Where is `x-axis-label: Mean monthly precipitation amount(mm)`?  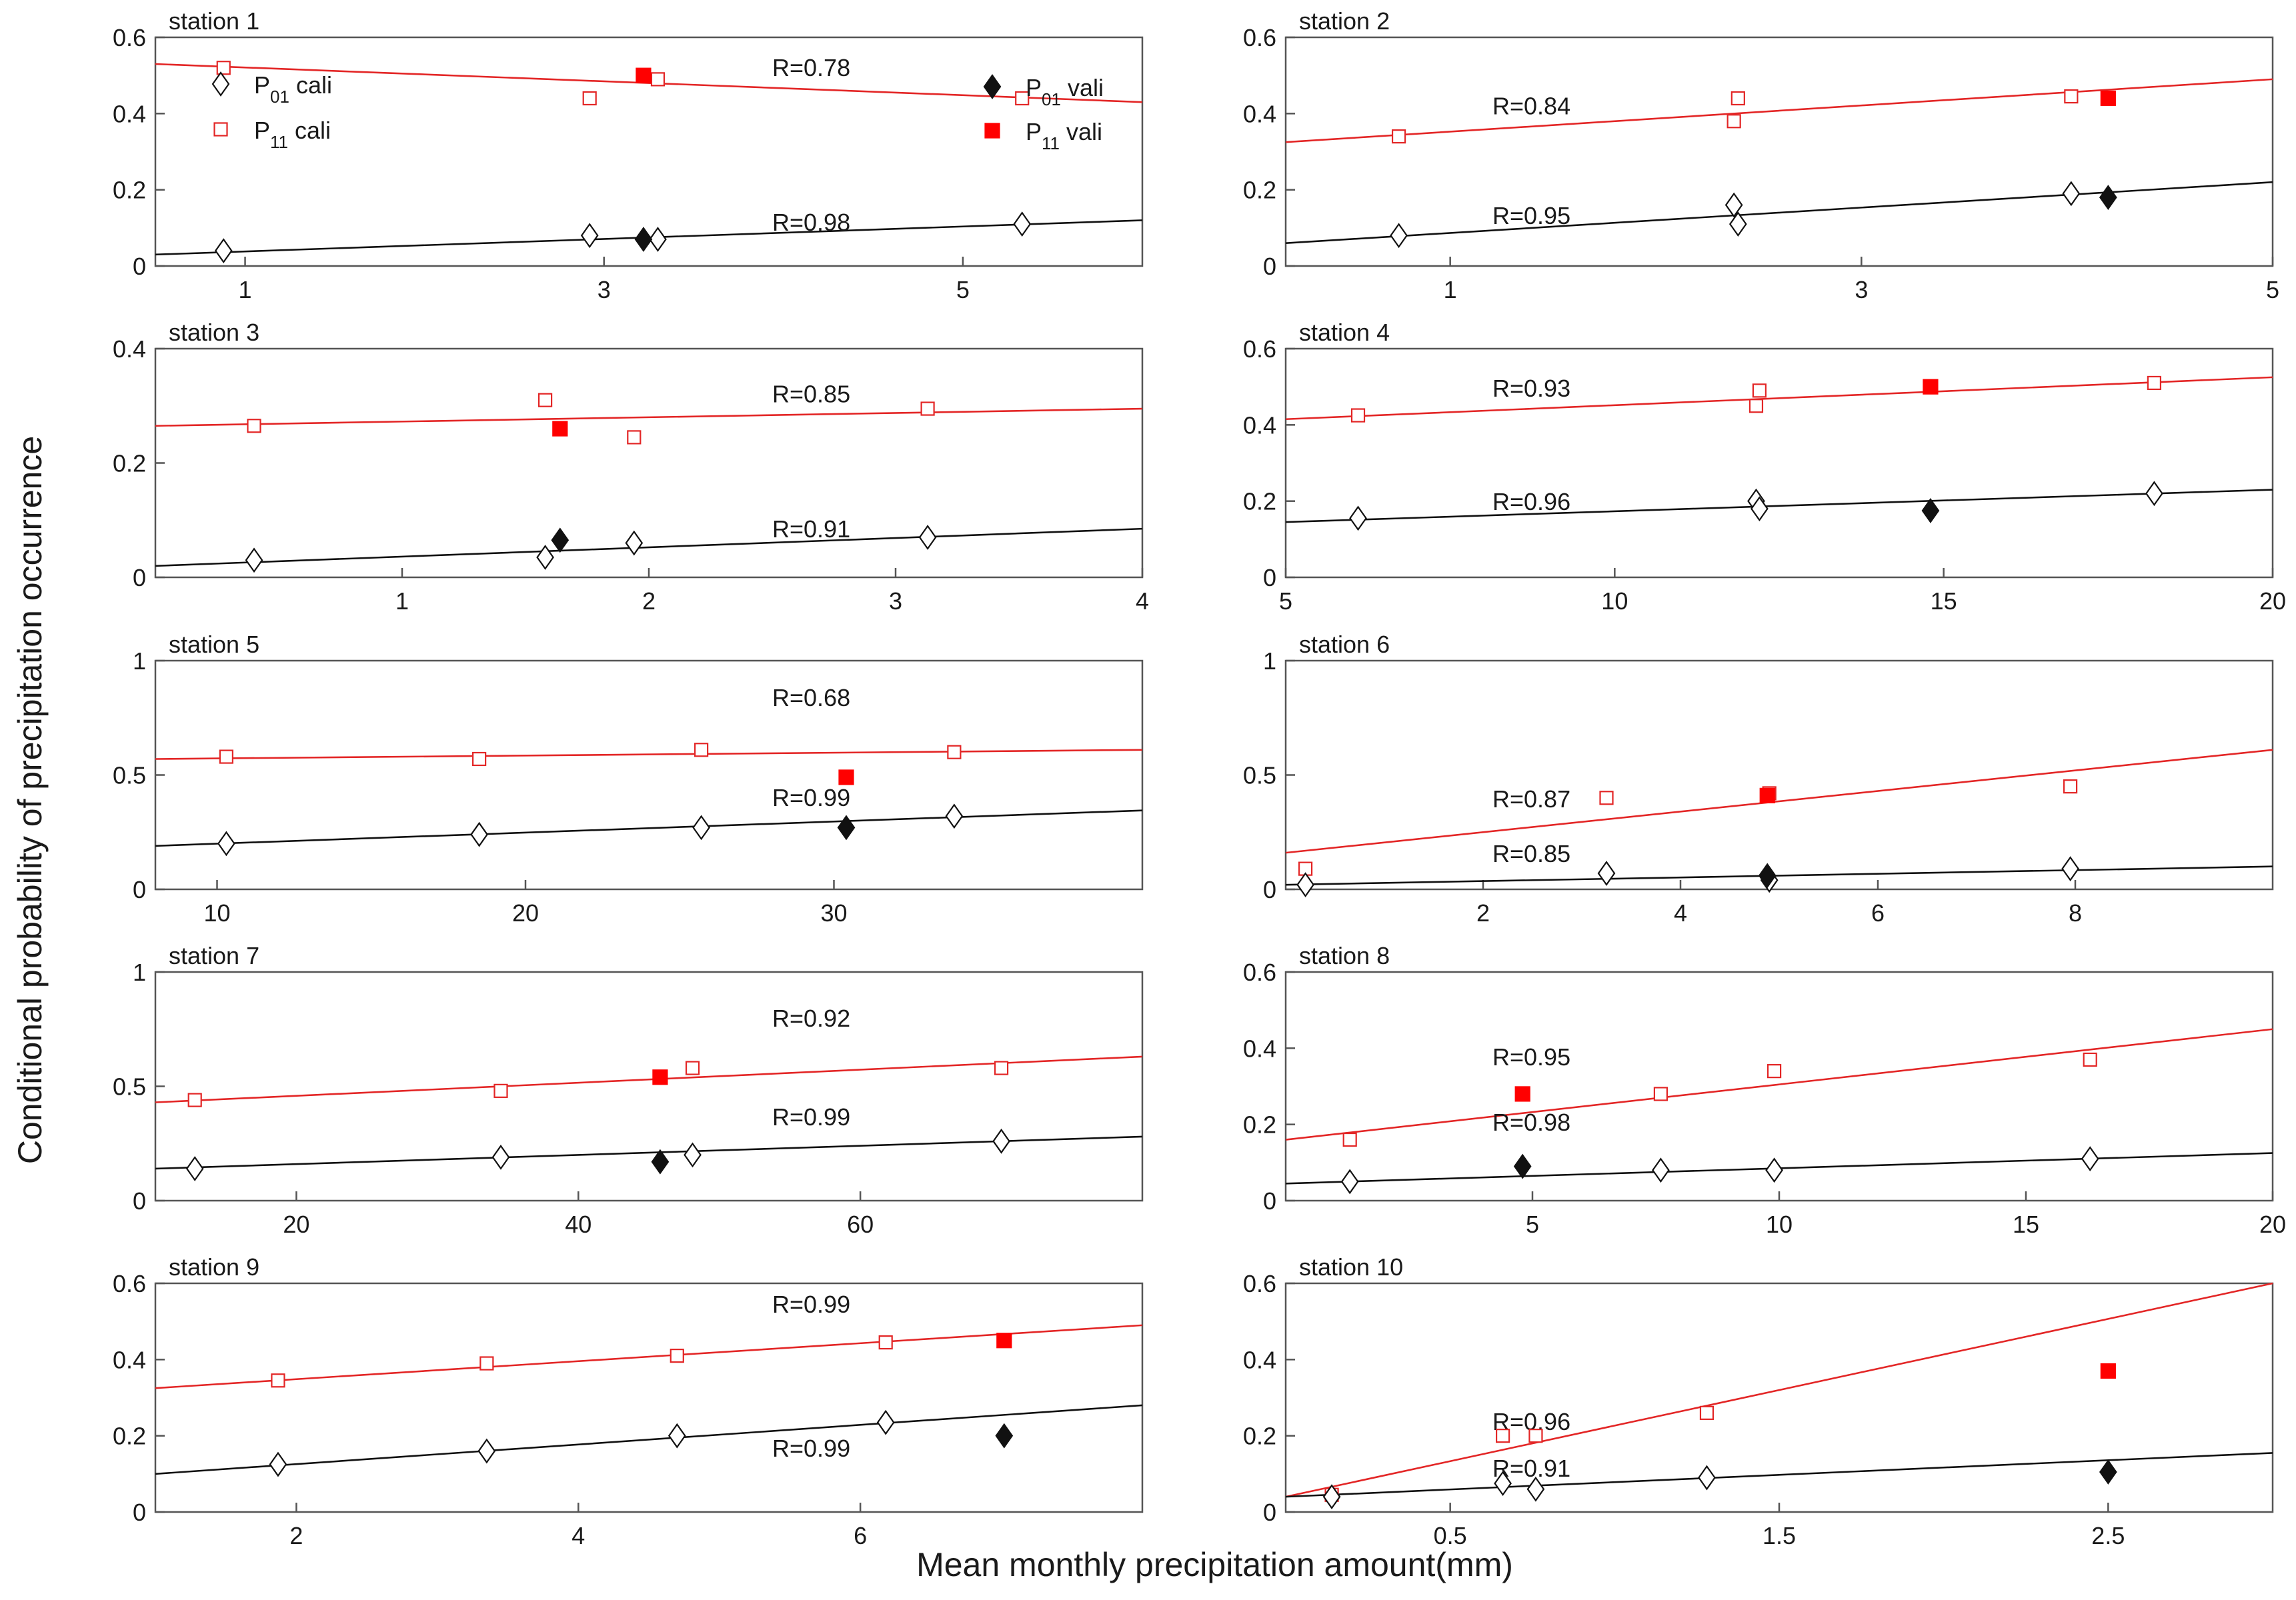
x-axis-label: Mean monthly precipitation amount(mm) is located at coordinates (1214, 1564).